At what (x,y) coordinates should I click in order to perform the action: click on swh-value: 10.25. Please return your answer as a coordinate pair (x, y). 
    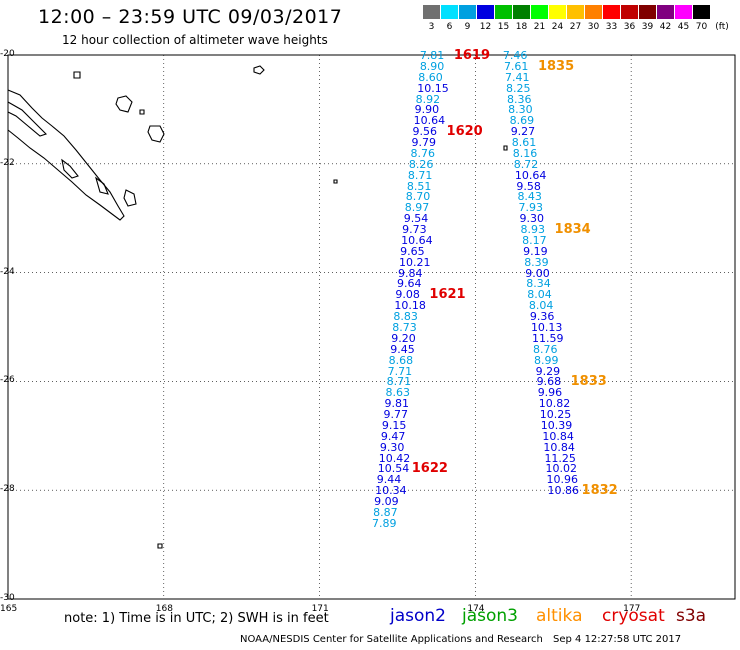
    Looking at the image, I should click on (555, 415).